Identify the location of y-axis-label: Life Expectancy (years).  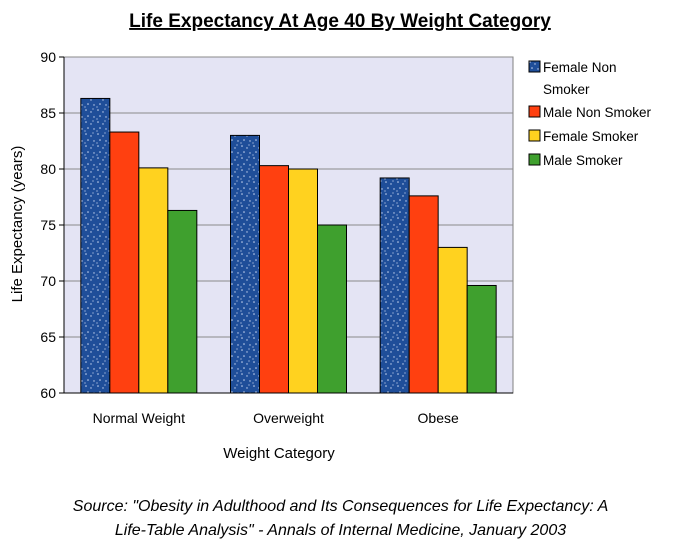
(17, 224).